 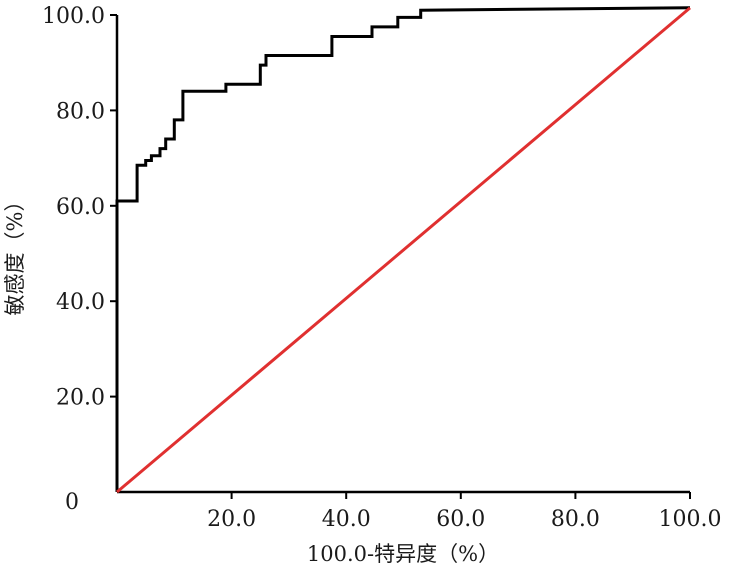 I want to click on x-axis-title: 100.0-特异度（%）, so click(x=403, y=554).